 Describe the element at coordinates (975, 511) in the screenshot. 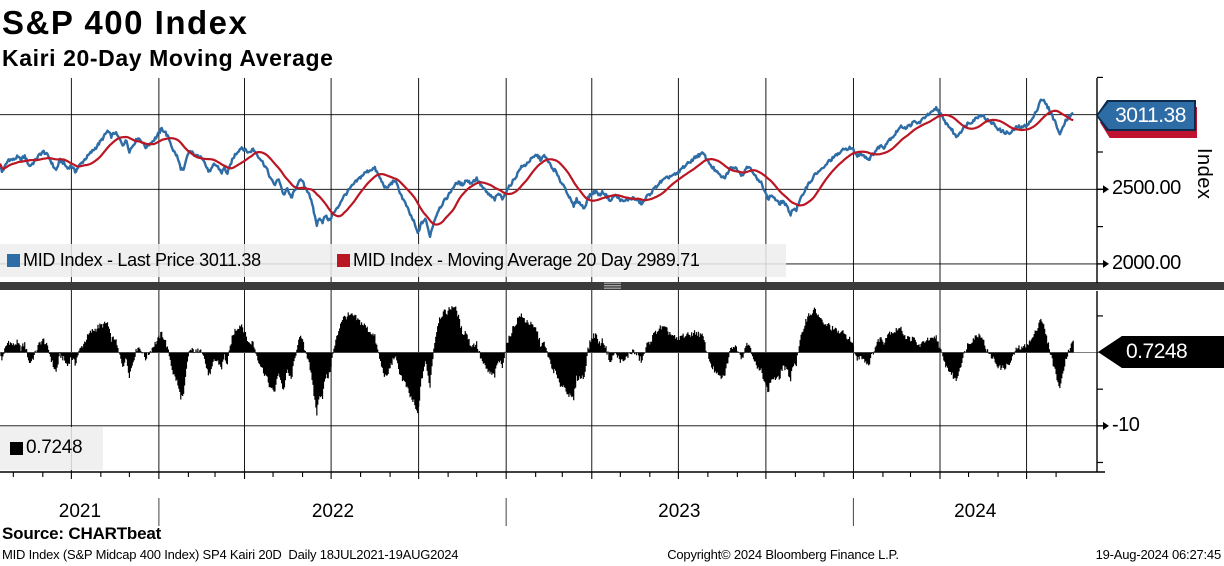

I see `x-year-label-2024: 2024` at that location.